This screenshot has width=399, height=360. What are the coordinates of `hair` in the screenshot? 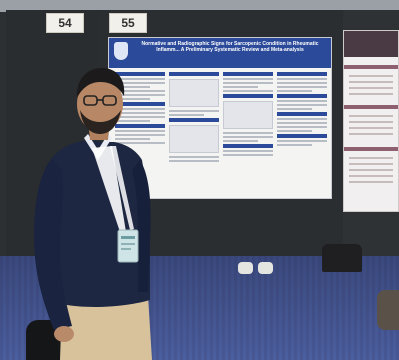 It's located at (100, 83).